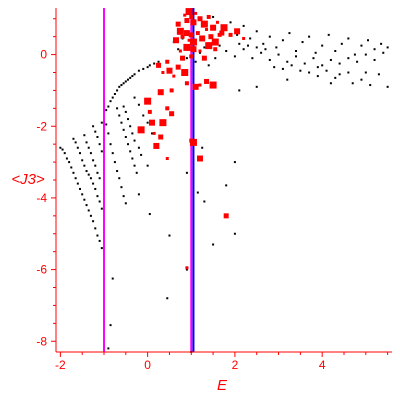  Describe the element at coordinates (235, 365) in the screenshot. I see `x-tick-label: 2` at that location.